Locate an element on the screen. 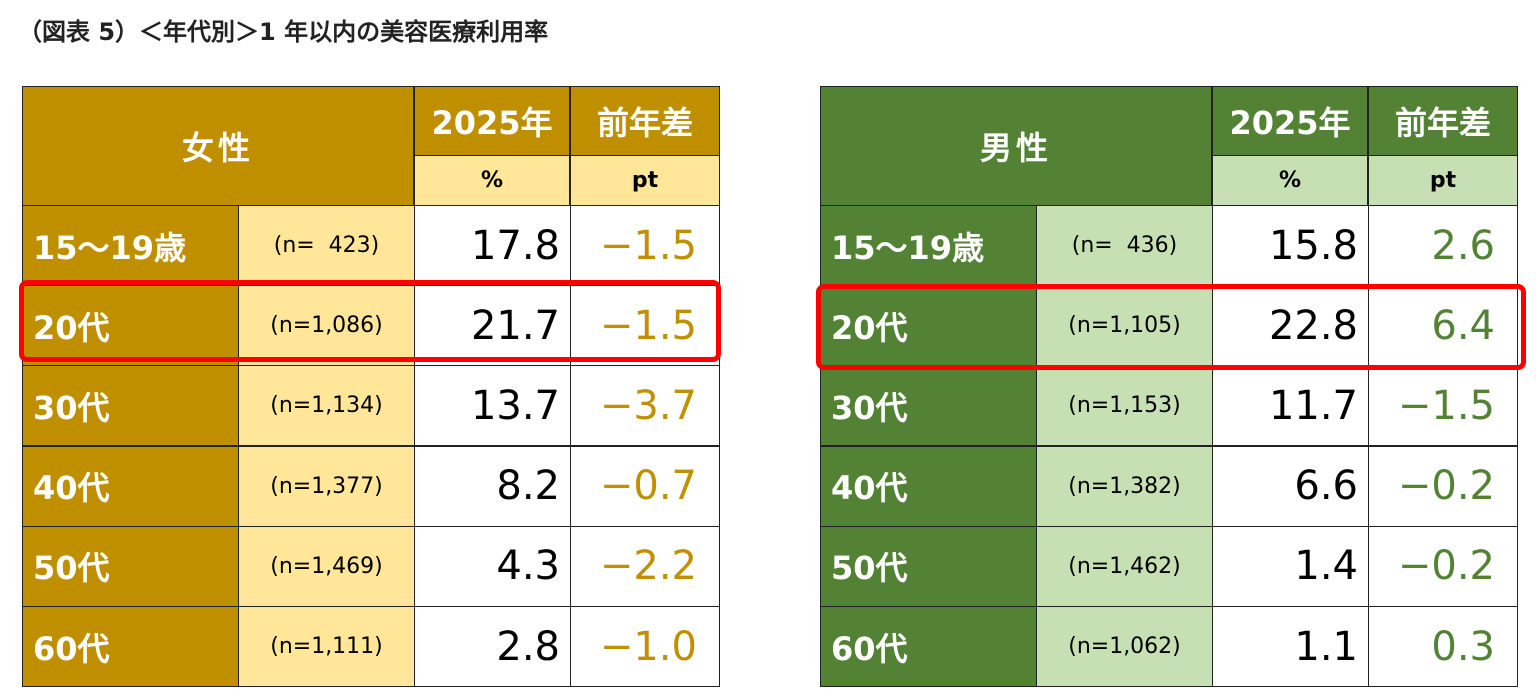 The height and width of the screenshot is (699, 1536). rate-value: 6.6 is located at coordinates (1290, 486).